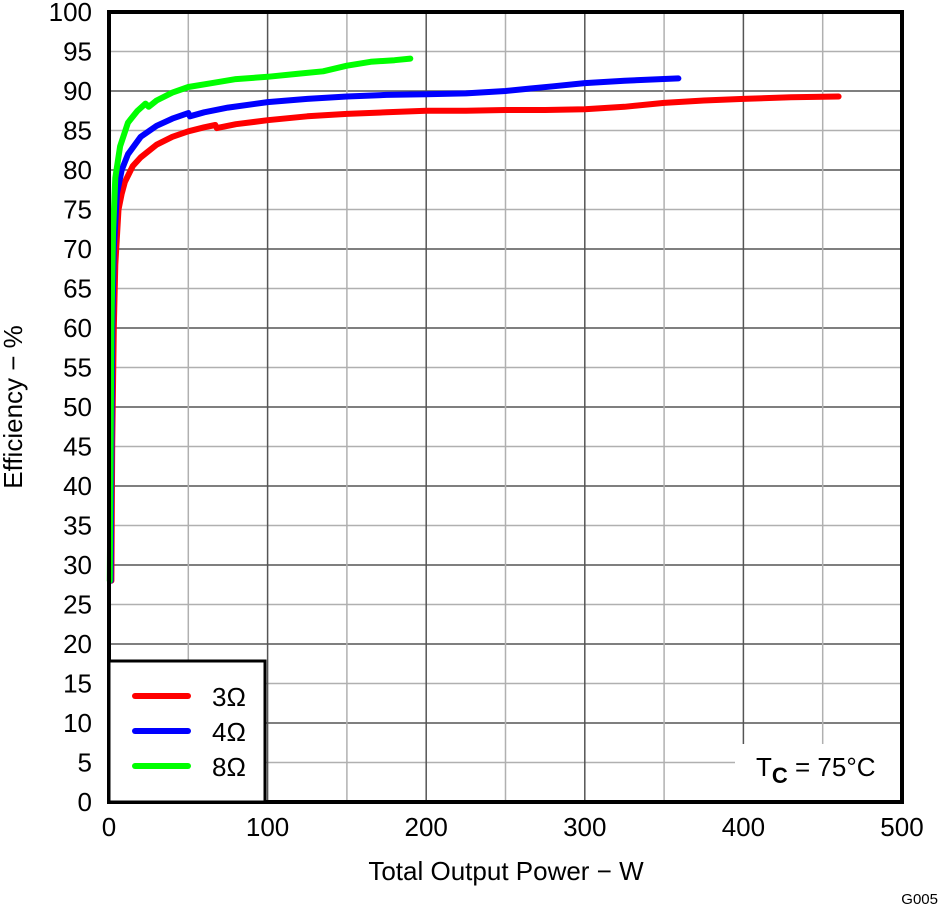 The height and width of the screenshot is (906, 938). I want to click on y-tick-label: 45, so click(77, 447).